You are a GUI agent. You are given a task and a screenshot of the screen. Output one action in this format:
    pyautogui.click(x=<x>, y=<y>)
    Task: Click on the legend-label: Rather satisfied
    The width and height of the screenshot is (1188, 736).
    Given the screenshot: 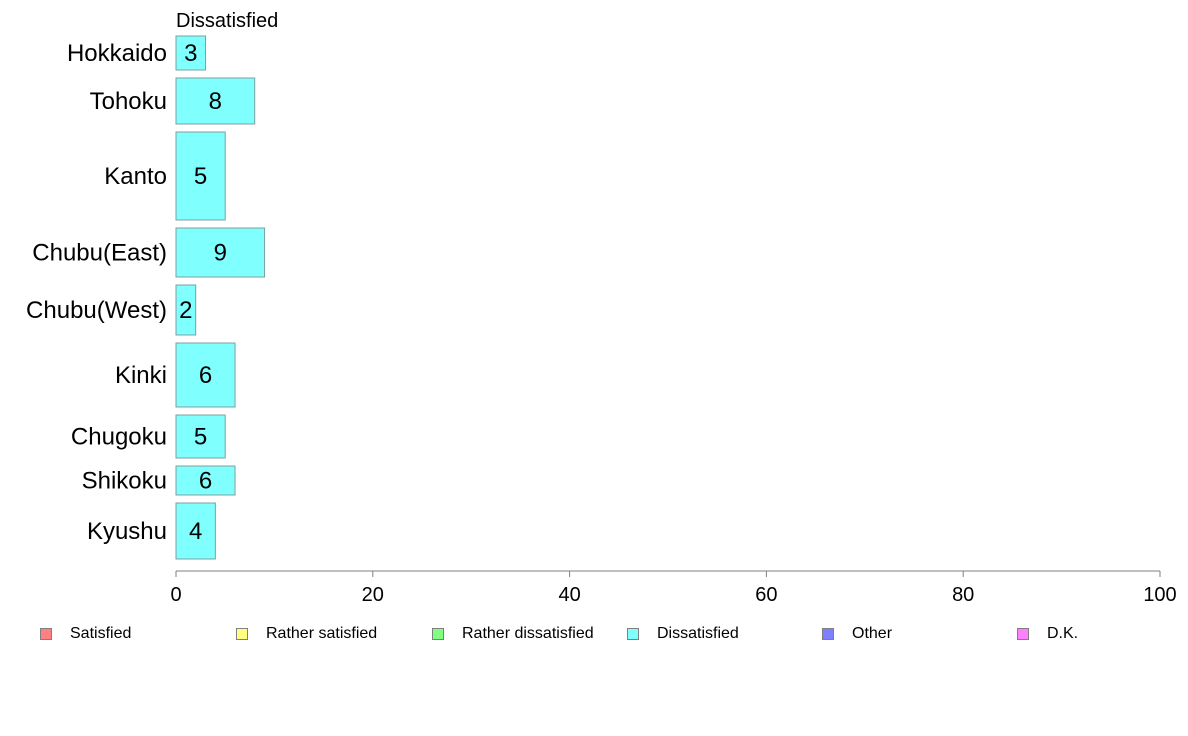 What is the action you would take?
    pyautogui.click(x=322, y=633)
    